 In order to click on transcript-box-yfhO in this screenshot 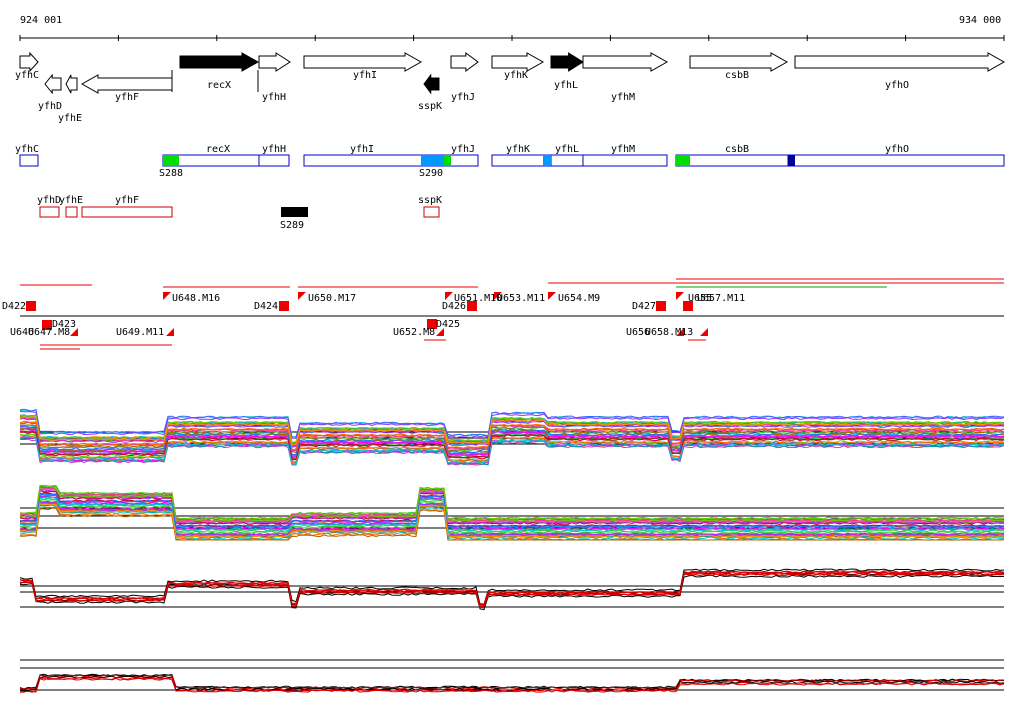, I will do `click(896, 160)`.